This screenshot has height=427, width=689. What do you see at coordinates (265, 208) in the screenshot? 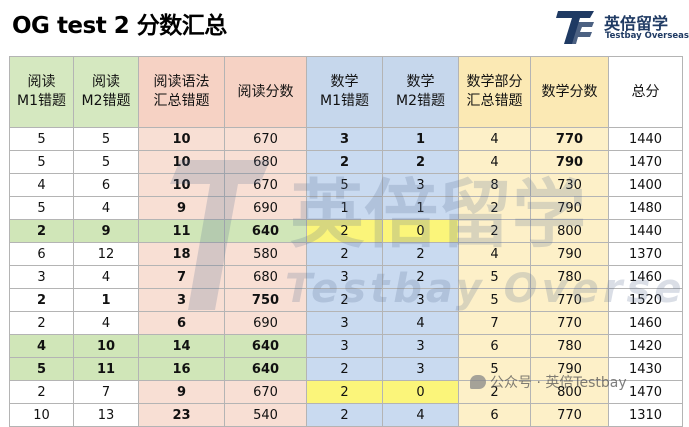
I see `table-cell: 690` at bounding box center [265, 208].